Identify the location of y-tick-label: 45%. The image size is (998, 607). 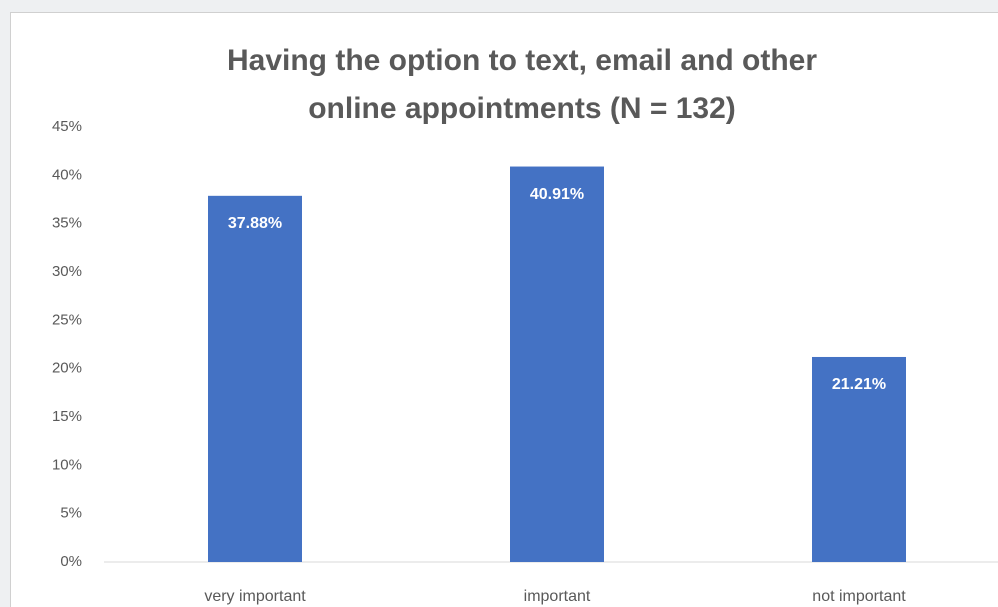
(67, 126).